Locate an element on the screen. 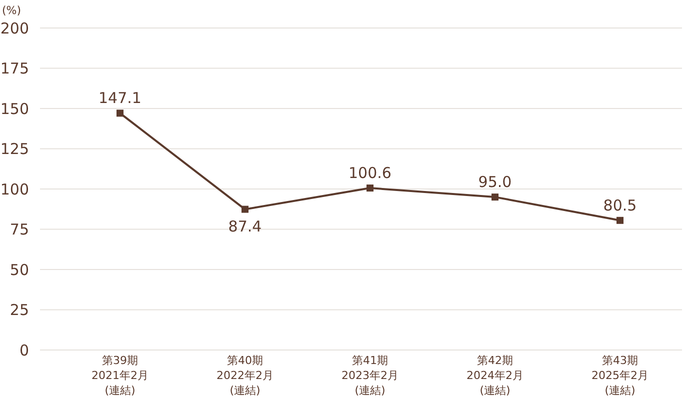  y-tick-label: 175 is located at coordinates (14, 69).